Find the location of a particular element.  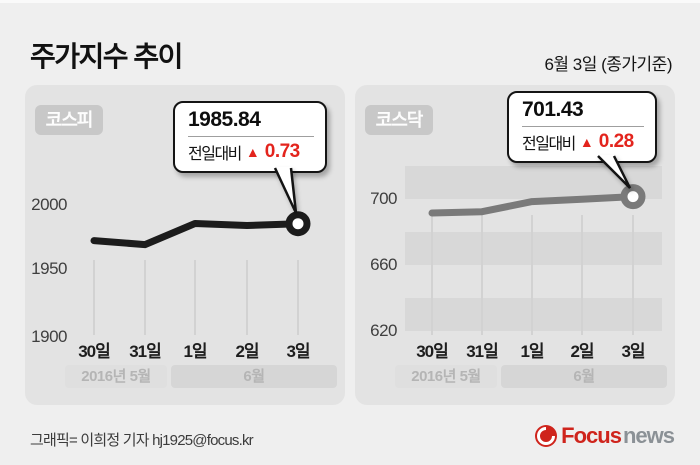

kospi-chart-canvas is located at coordinates (200, 273).